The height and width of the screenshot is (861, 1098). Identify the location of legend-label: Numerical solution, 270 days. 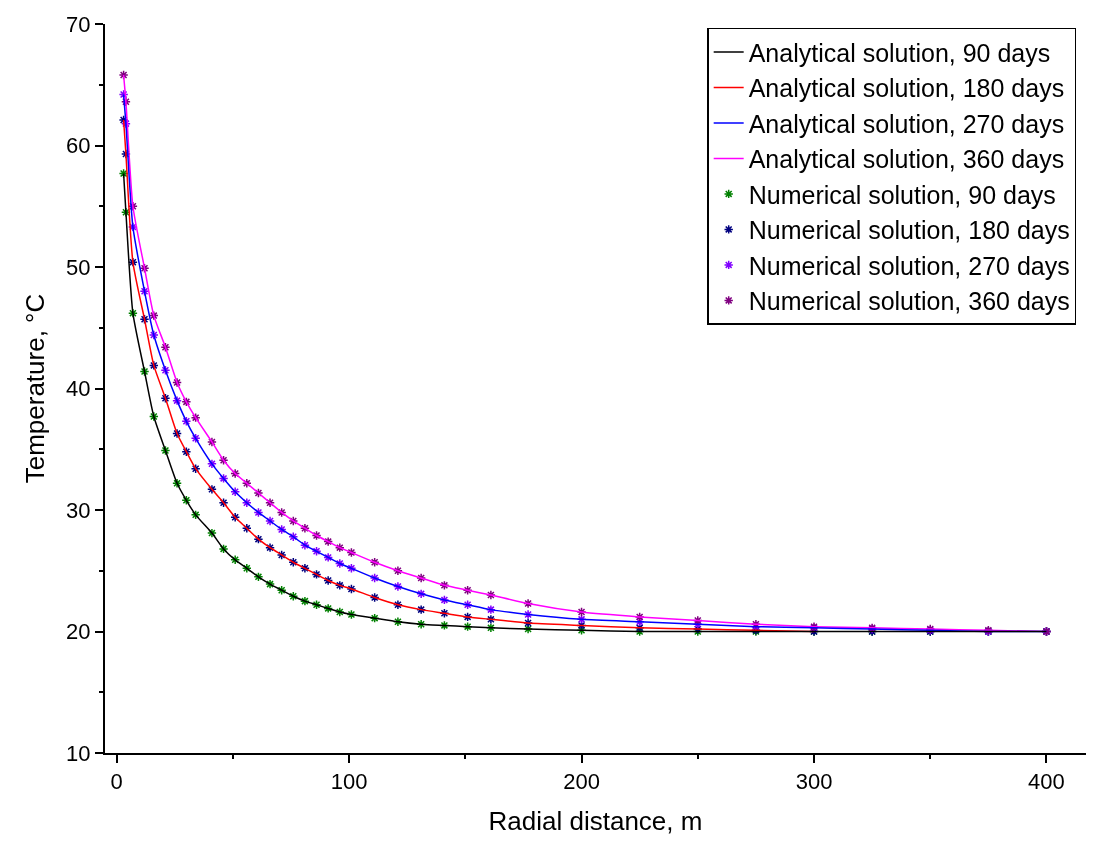
(909, 265).